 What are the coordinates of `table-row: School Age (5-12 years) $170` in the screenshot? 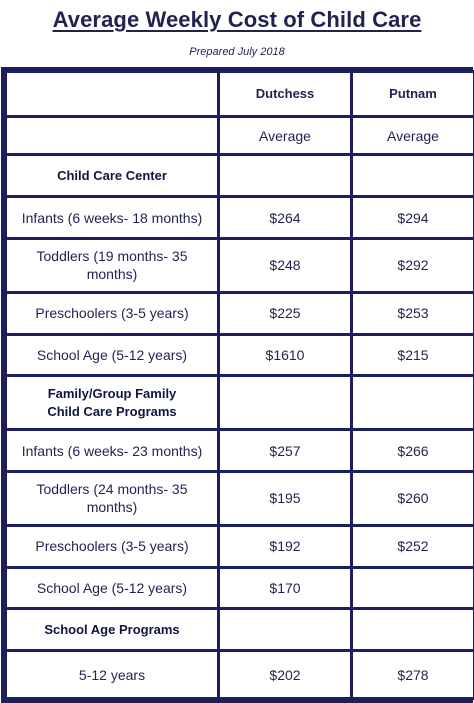 It's located at (240, 588).